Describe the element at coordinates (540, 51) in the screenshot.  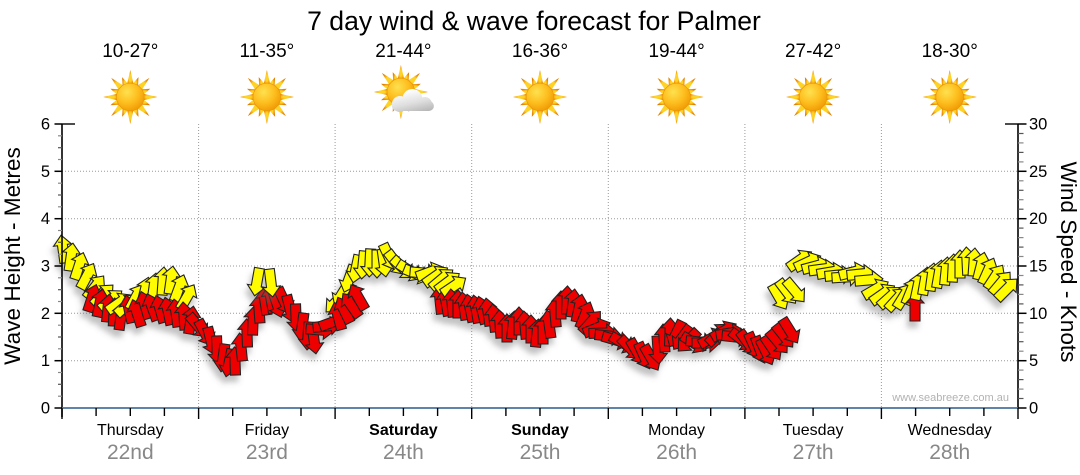
I see `svg-text: 16-36°` at that location.